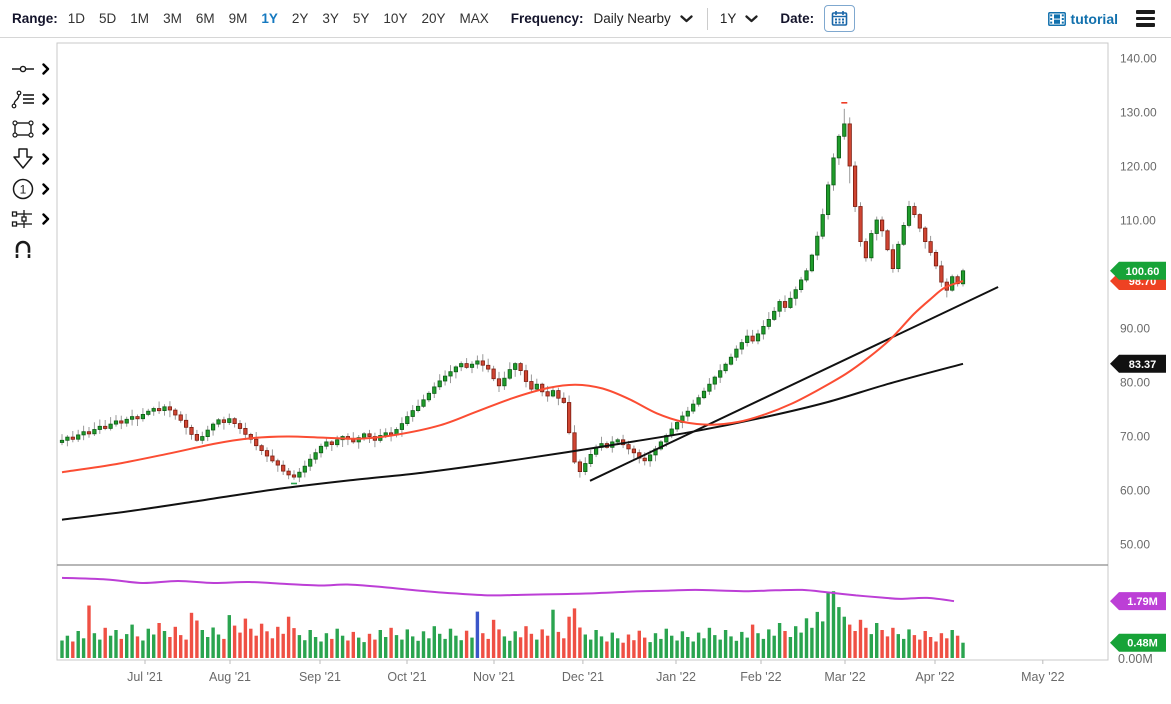 The image size is (1171, 704). Describe the element at coordinates (300, 18) in the screenshot. I see `range-button-2y: 2Y` at that location.